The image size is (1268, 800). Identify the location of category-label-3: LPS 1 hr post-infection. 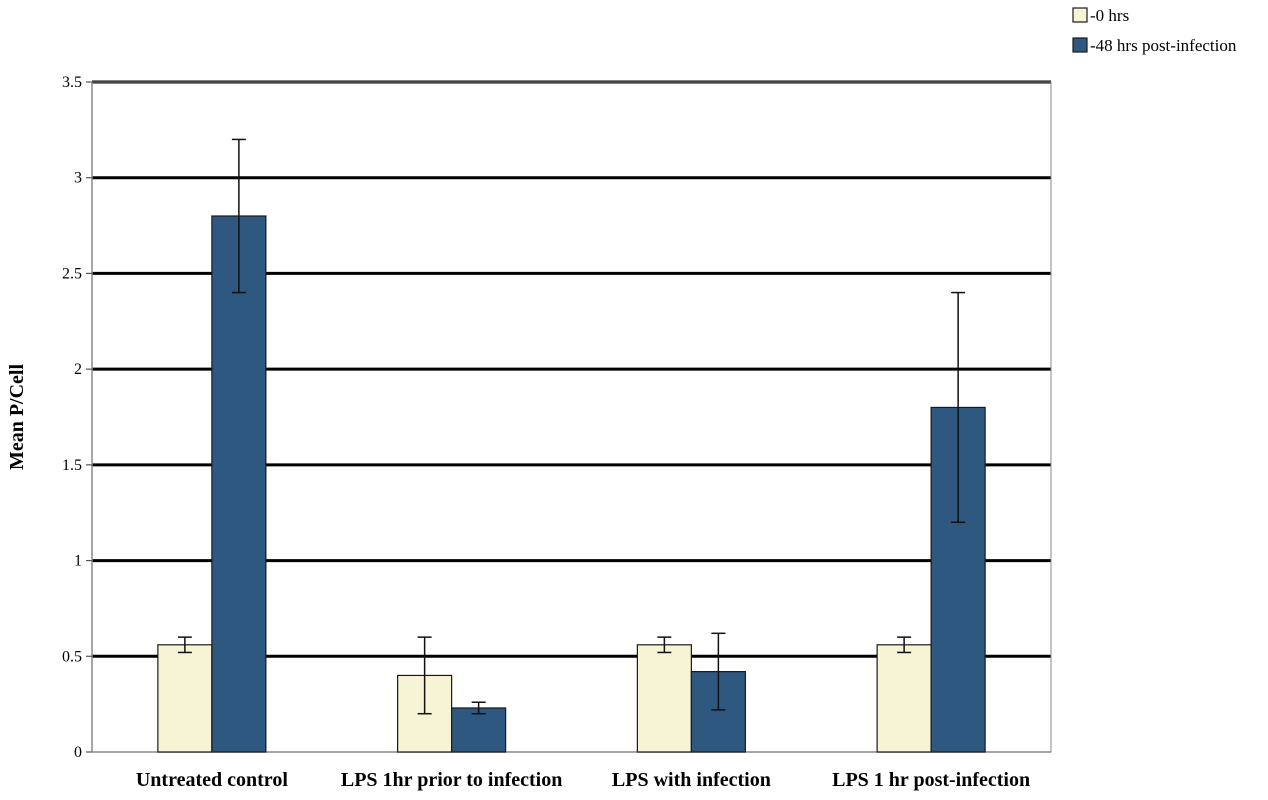
(931, 780).